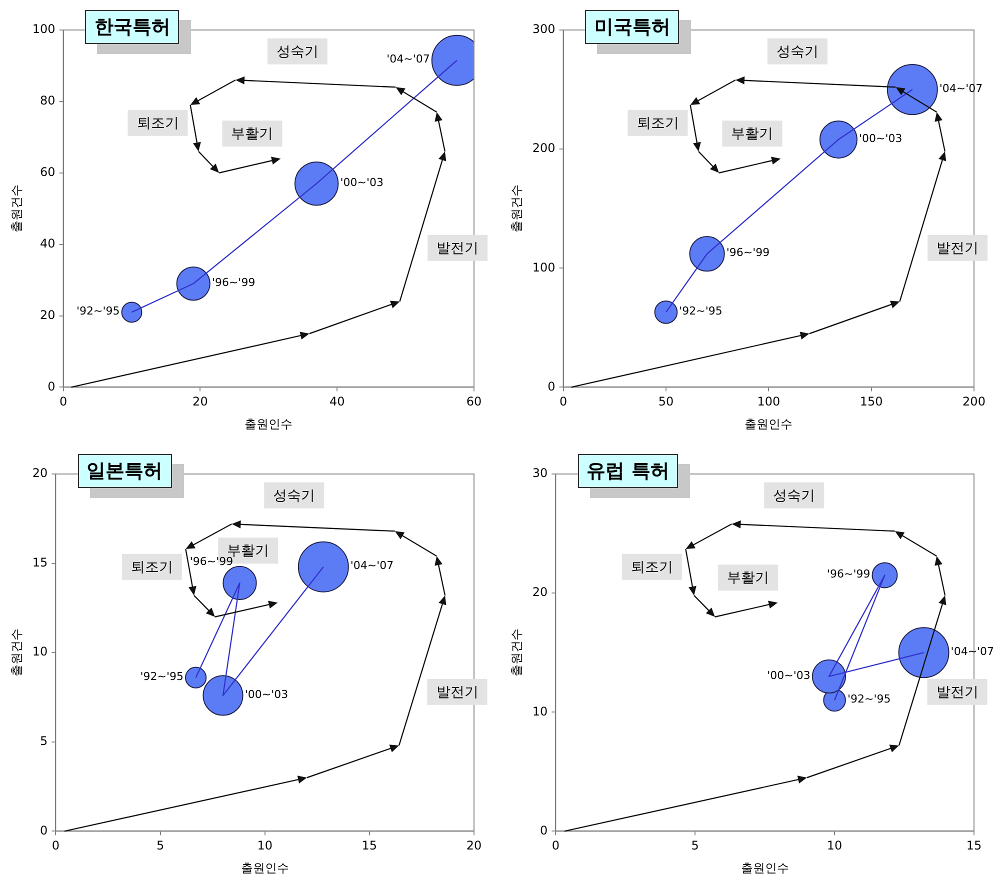 Image resolution: width=1000 pixels, height=887 pixels. Describe the element at coordinates (632, 27) in the screenshot. I see `chart-title: 미국특허` at that location.